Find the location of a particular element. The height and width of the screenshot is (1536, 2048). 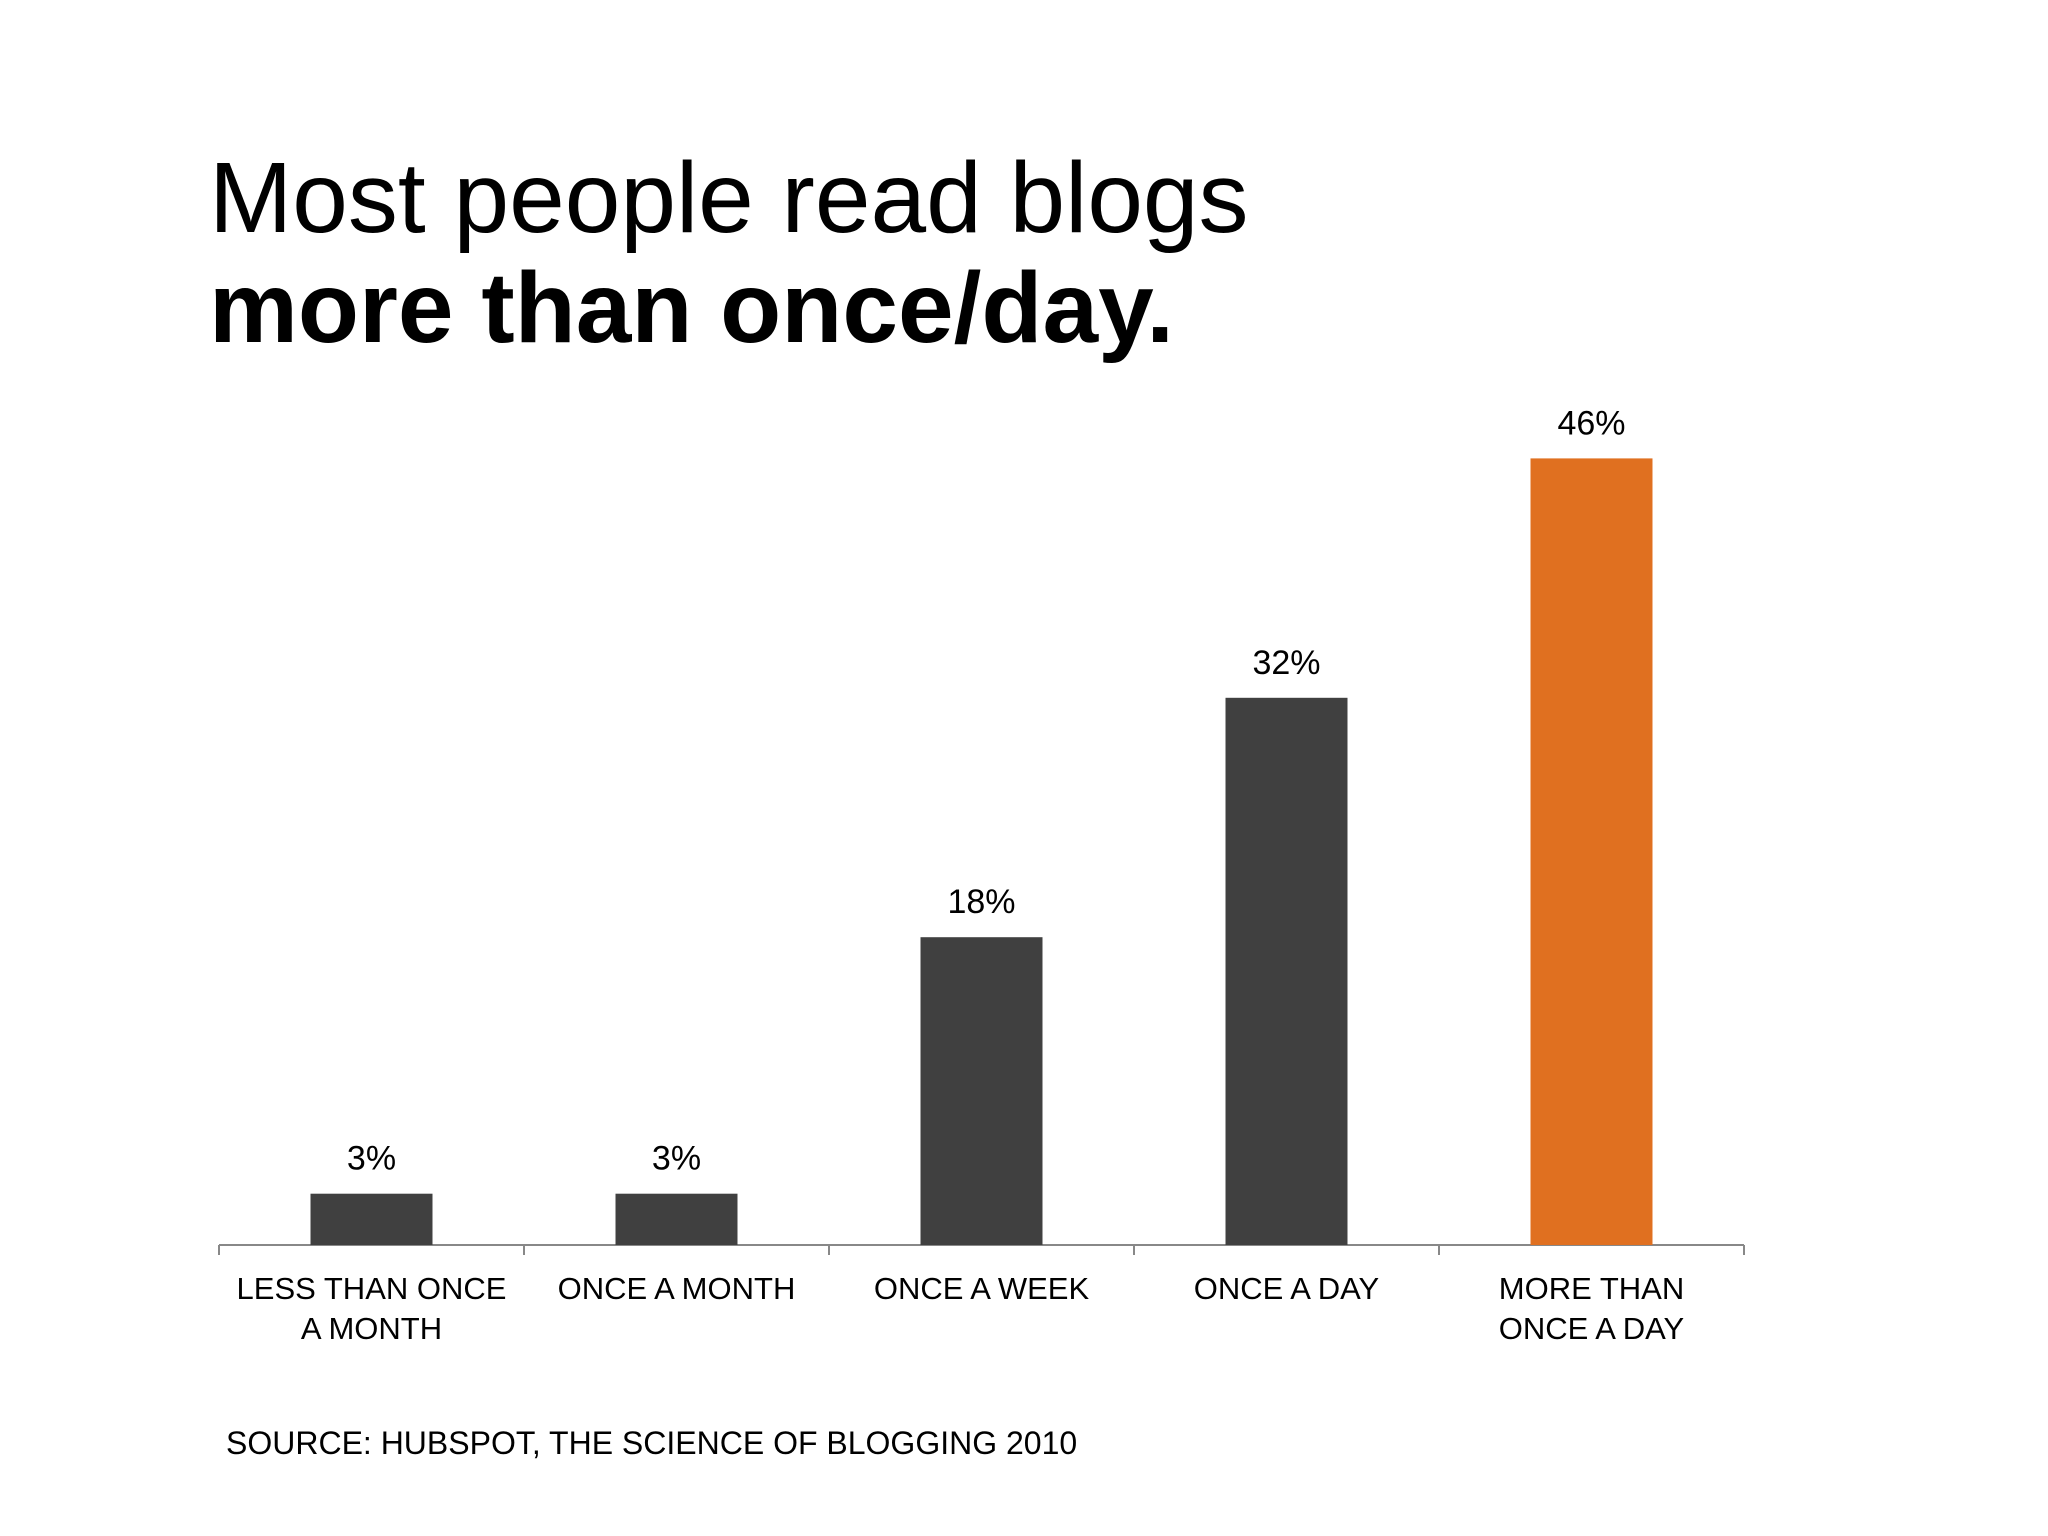

x-tick-label: MORE THAN is located at coordinates (1591, 1288).